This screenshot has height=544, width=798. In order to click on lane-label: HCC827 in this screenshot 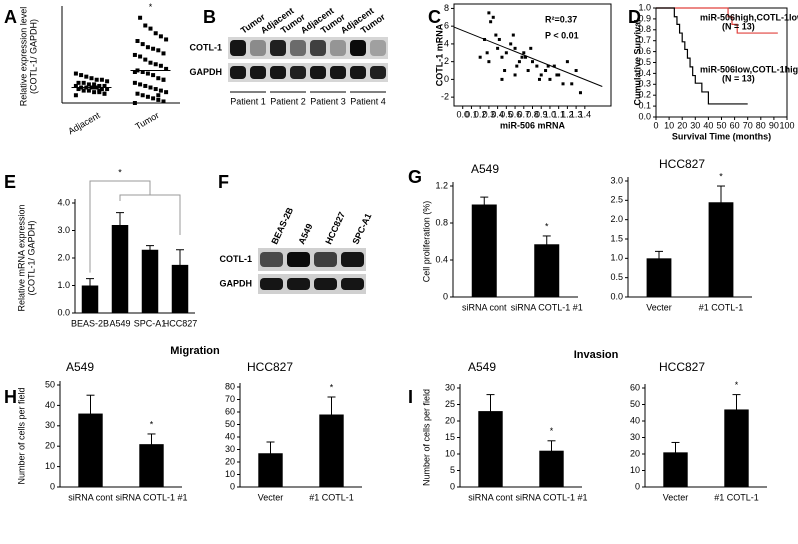, I will do `click(335, 228)`.